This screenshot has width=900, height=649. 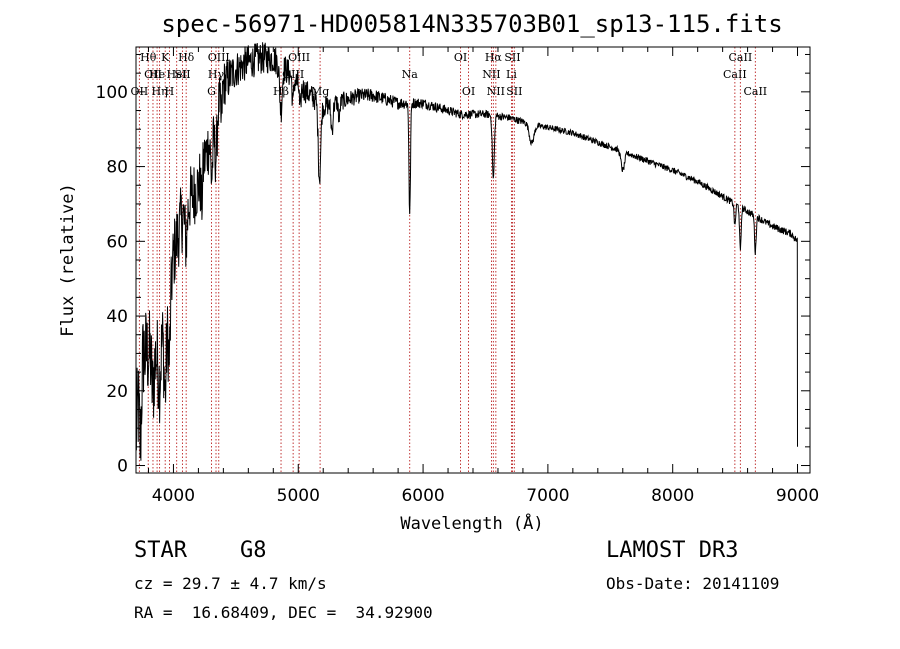 What do you see at coordinates (797, 496) in the screenshot?
I see `x-tick-label: 9000` at bounding box center [797, 496].